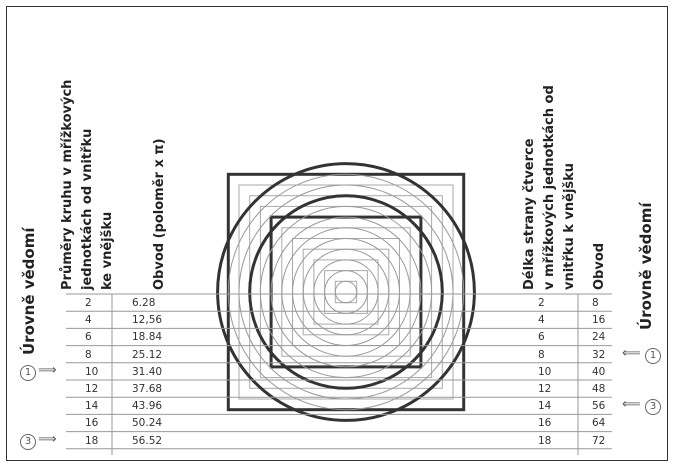  What do you see at coordinates (541, 320) in the screenshot?
I see `right-side-value: 4` at bounding box center [541, 320].